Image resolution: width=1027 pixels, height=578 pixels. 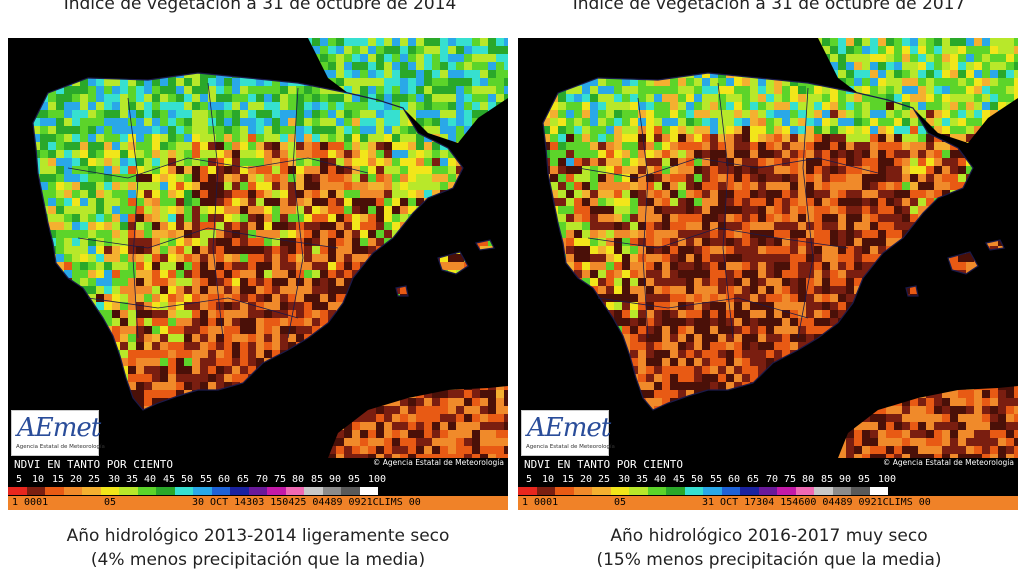 What do you see at coordinates (258, 560) in the screenshot?
I see `caption-line2: (4% menos precipitación que la media)` at bounding box center [258, 560].